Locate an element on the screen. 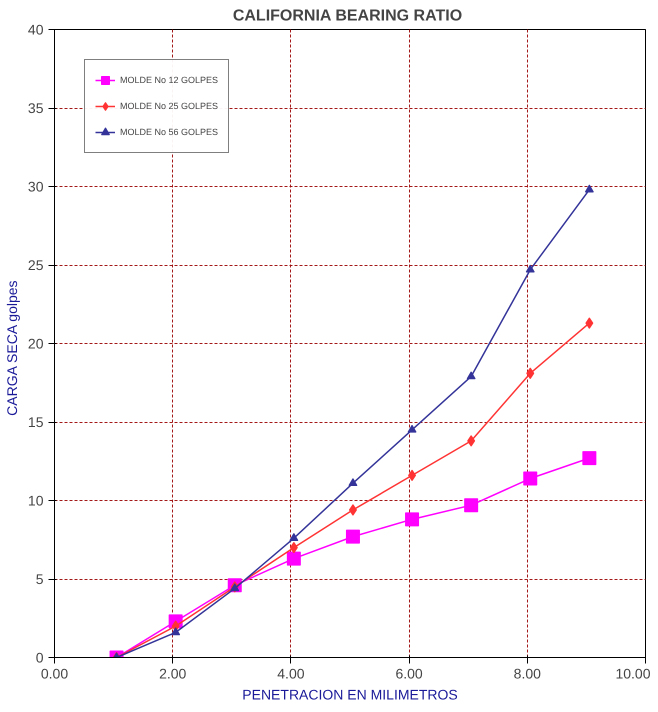  y-tick-label: 15 is located at coordinates (36, 422).